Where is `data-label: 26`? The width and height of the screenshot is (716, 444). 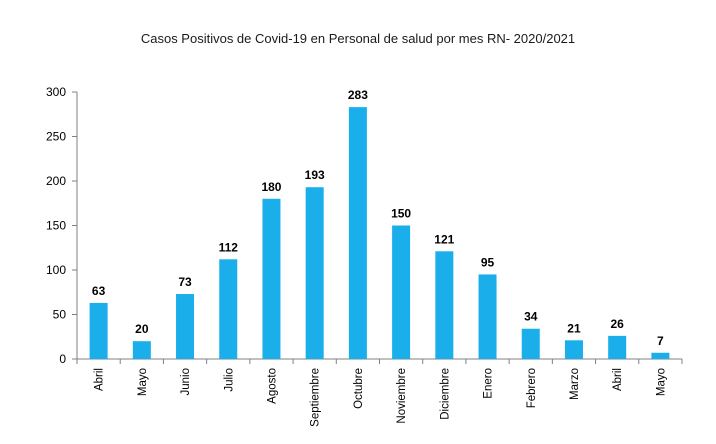
data-label: 26 is located at coordinates (617, 324).